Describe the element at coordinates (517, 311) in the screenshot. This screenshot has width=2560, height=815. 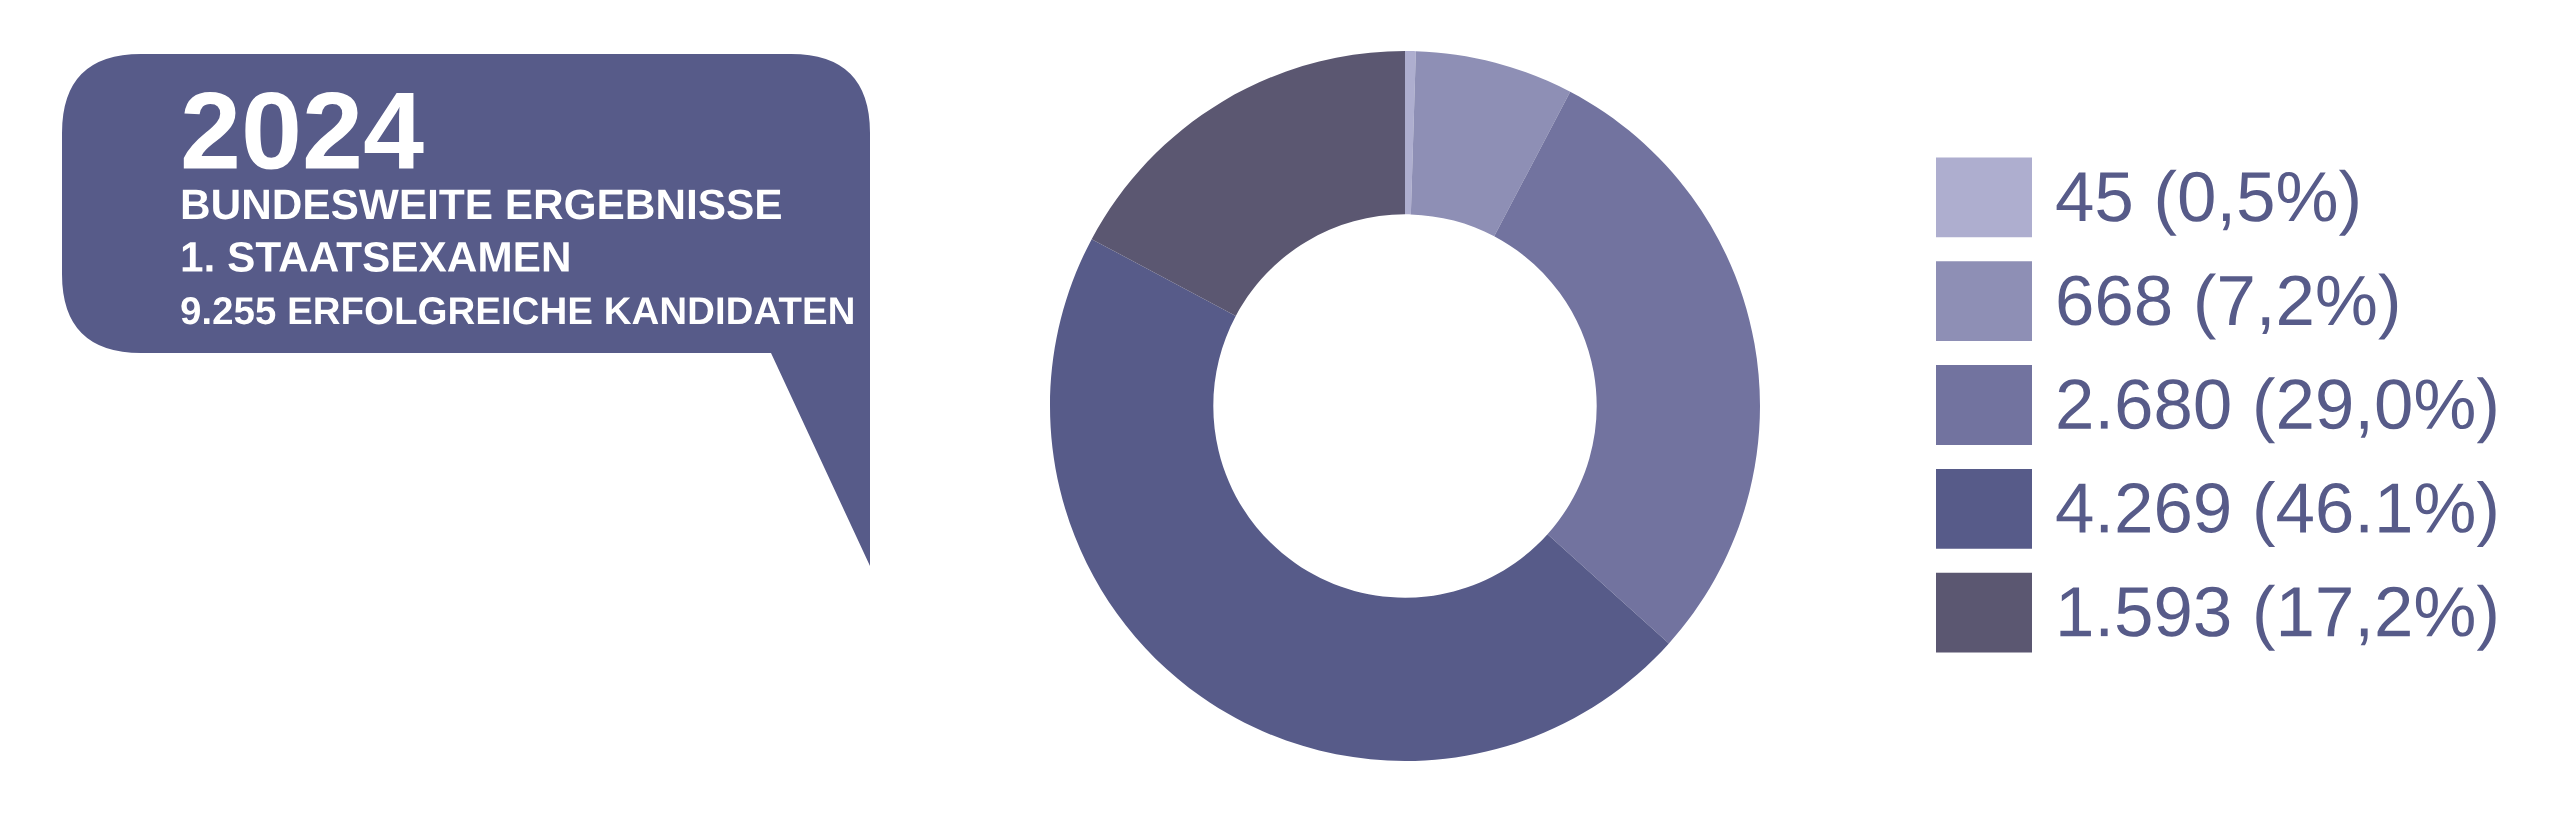
I see `text: 9.255 ERFOLGREICHE KANDIDATEN` at that location.